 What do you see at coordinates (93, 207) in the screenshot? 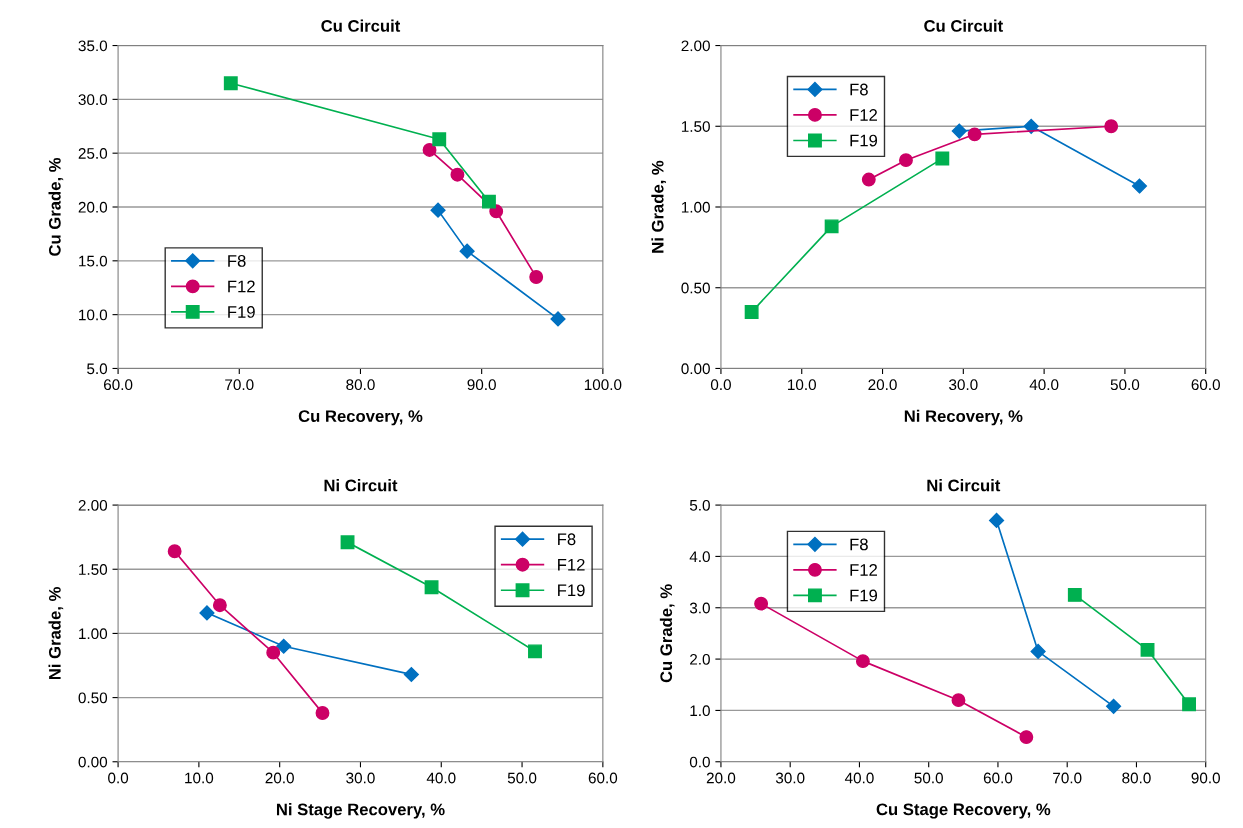
I see `y-tick-label: 20.0` at bounding box center [93, 207].